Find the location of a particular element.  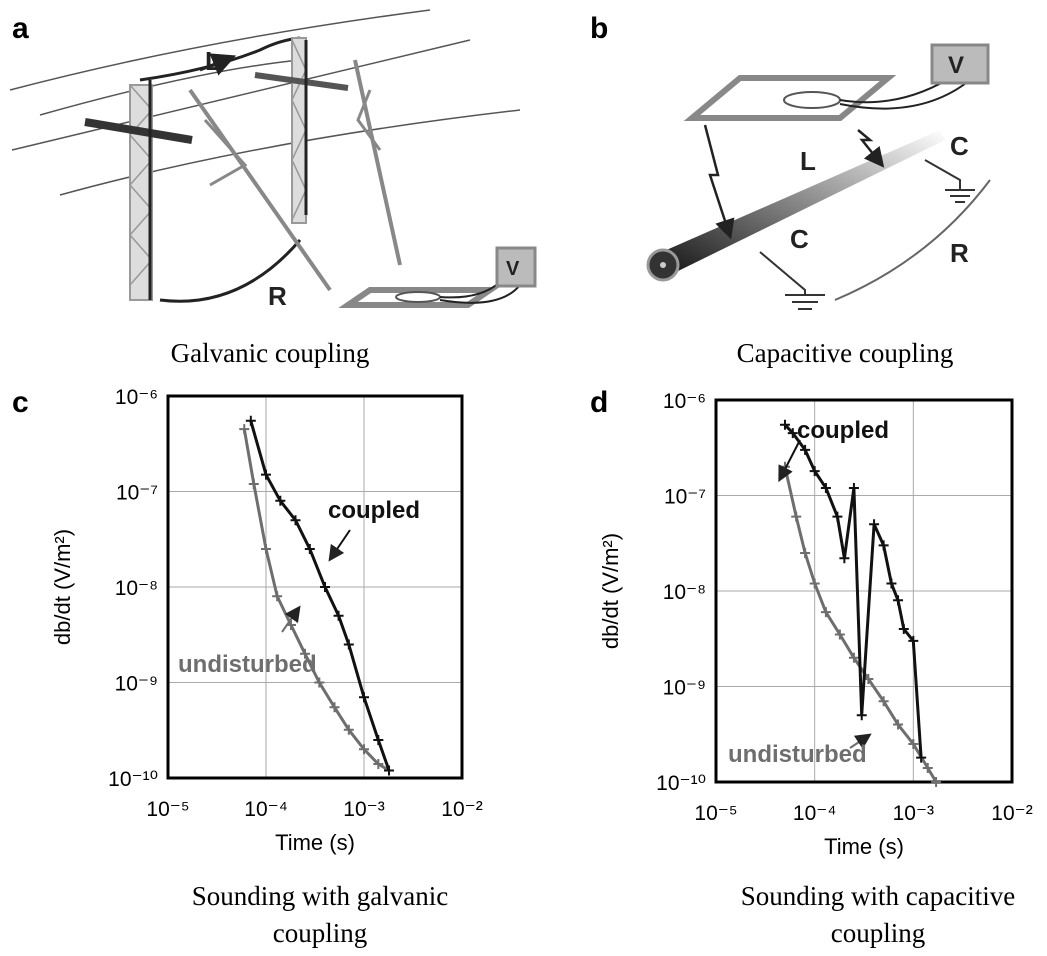

panel-letter: c is located at coordinates (20, 402).